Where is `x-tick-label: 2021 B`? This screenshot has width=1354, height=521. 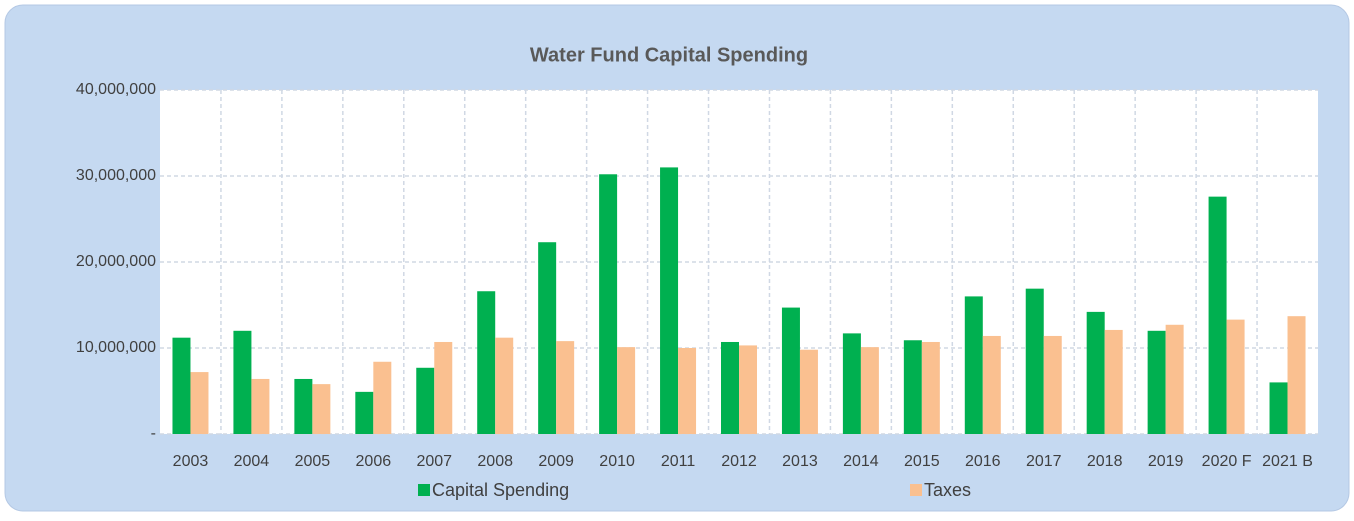
x-tick-label: 2021 B is located at coordinates (1287, 461).